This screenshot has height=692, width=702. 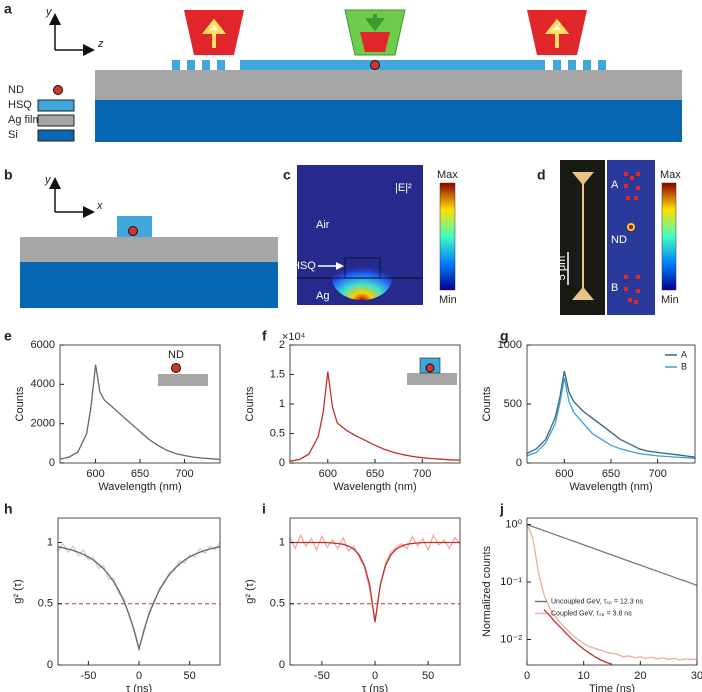 What do you see at coordinates (100, 44) in the screenshot?
I see `axis-label: z` at bounding box center [100, 44].